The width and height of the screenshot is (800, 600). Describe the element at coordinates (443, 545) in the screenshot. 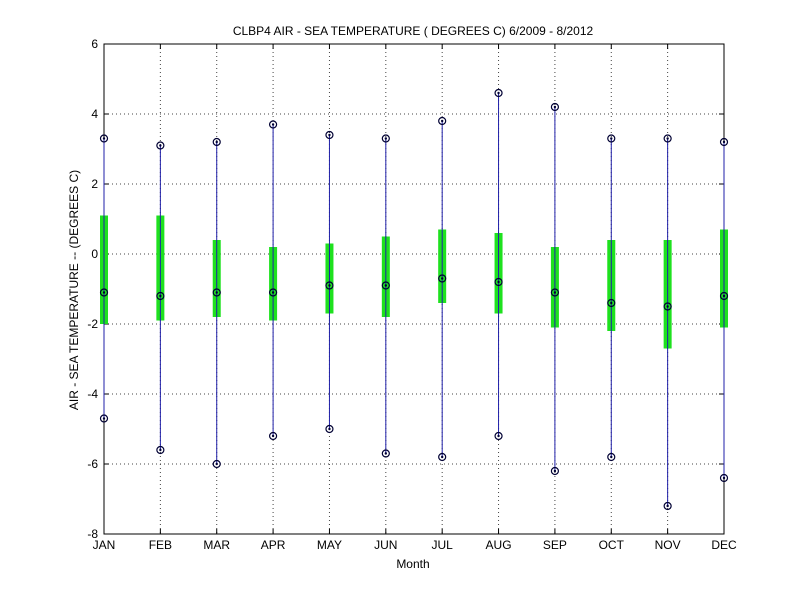

I see `x-tick-label: JUL` at that location.